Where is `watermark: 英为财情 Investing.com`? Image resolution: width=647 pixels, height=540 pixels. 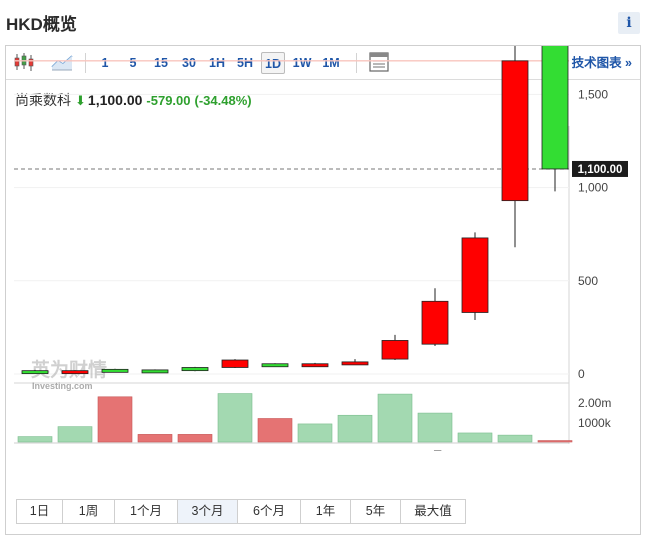
watermark: 英为财情 Investing.com is located at coordinates (69, 374).